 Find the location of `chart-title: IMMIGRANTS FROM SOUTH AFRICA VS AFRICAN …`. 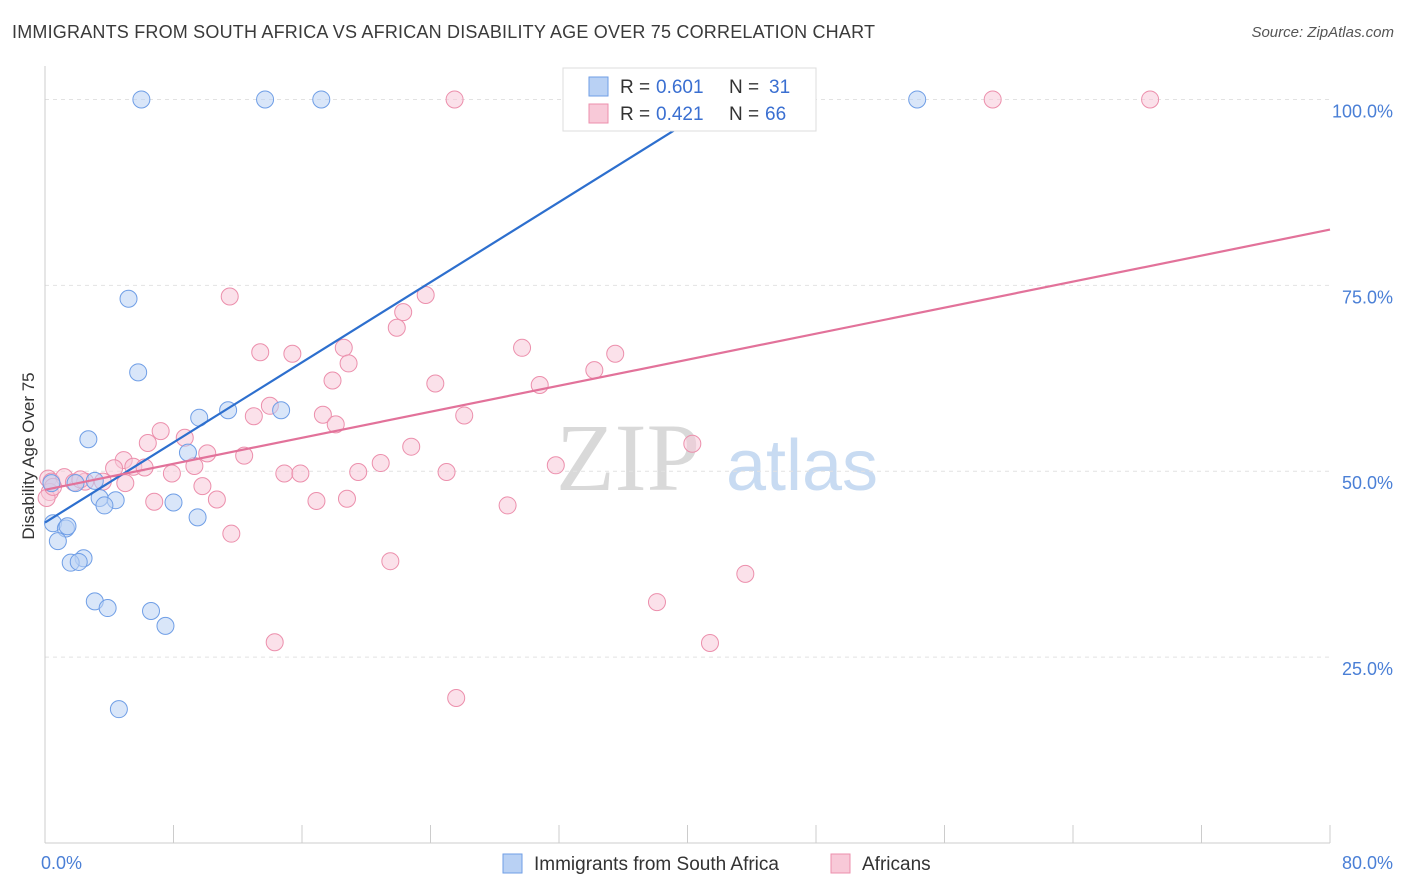

chart-title: IMMIGRANTS FROM SOUTH AFRICA VS AFRICAN … is located at coordinates (444, 32).